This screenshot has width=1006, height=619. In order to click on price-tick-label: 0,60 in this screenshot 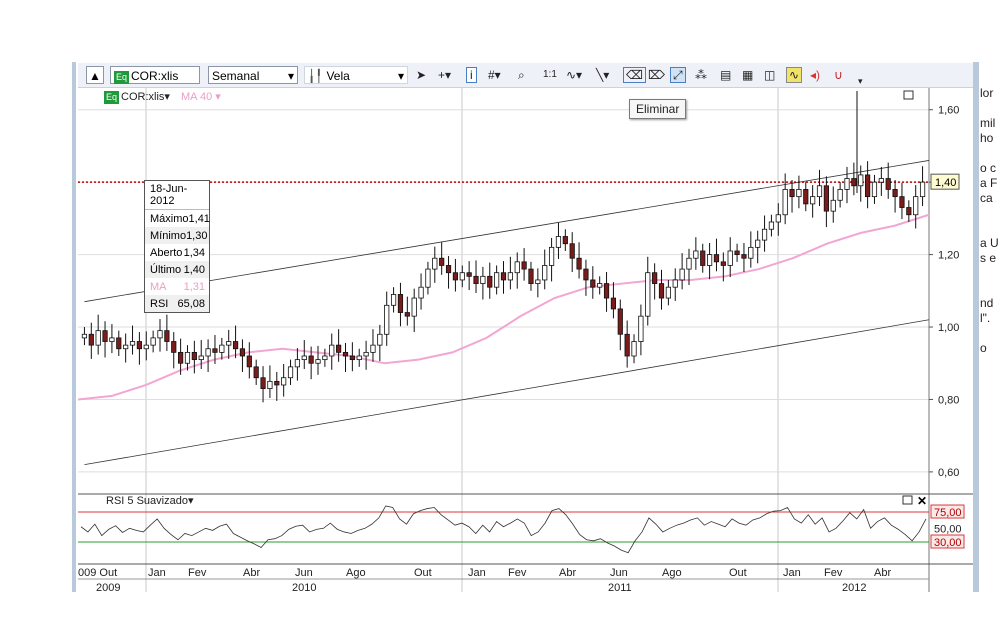, I will do `click(948, 473)`.